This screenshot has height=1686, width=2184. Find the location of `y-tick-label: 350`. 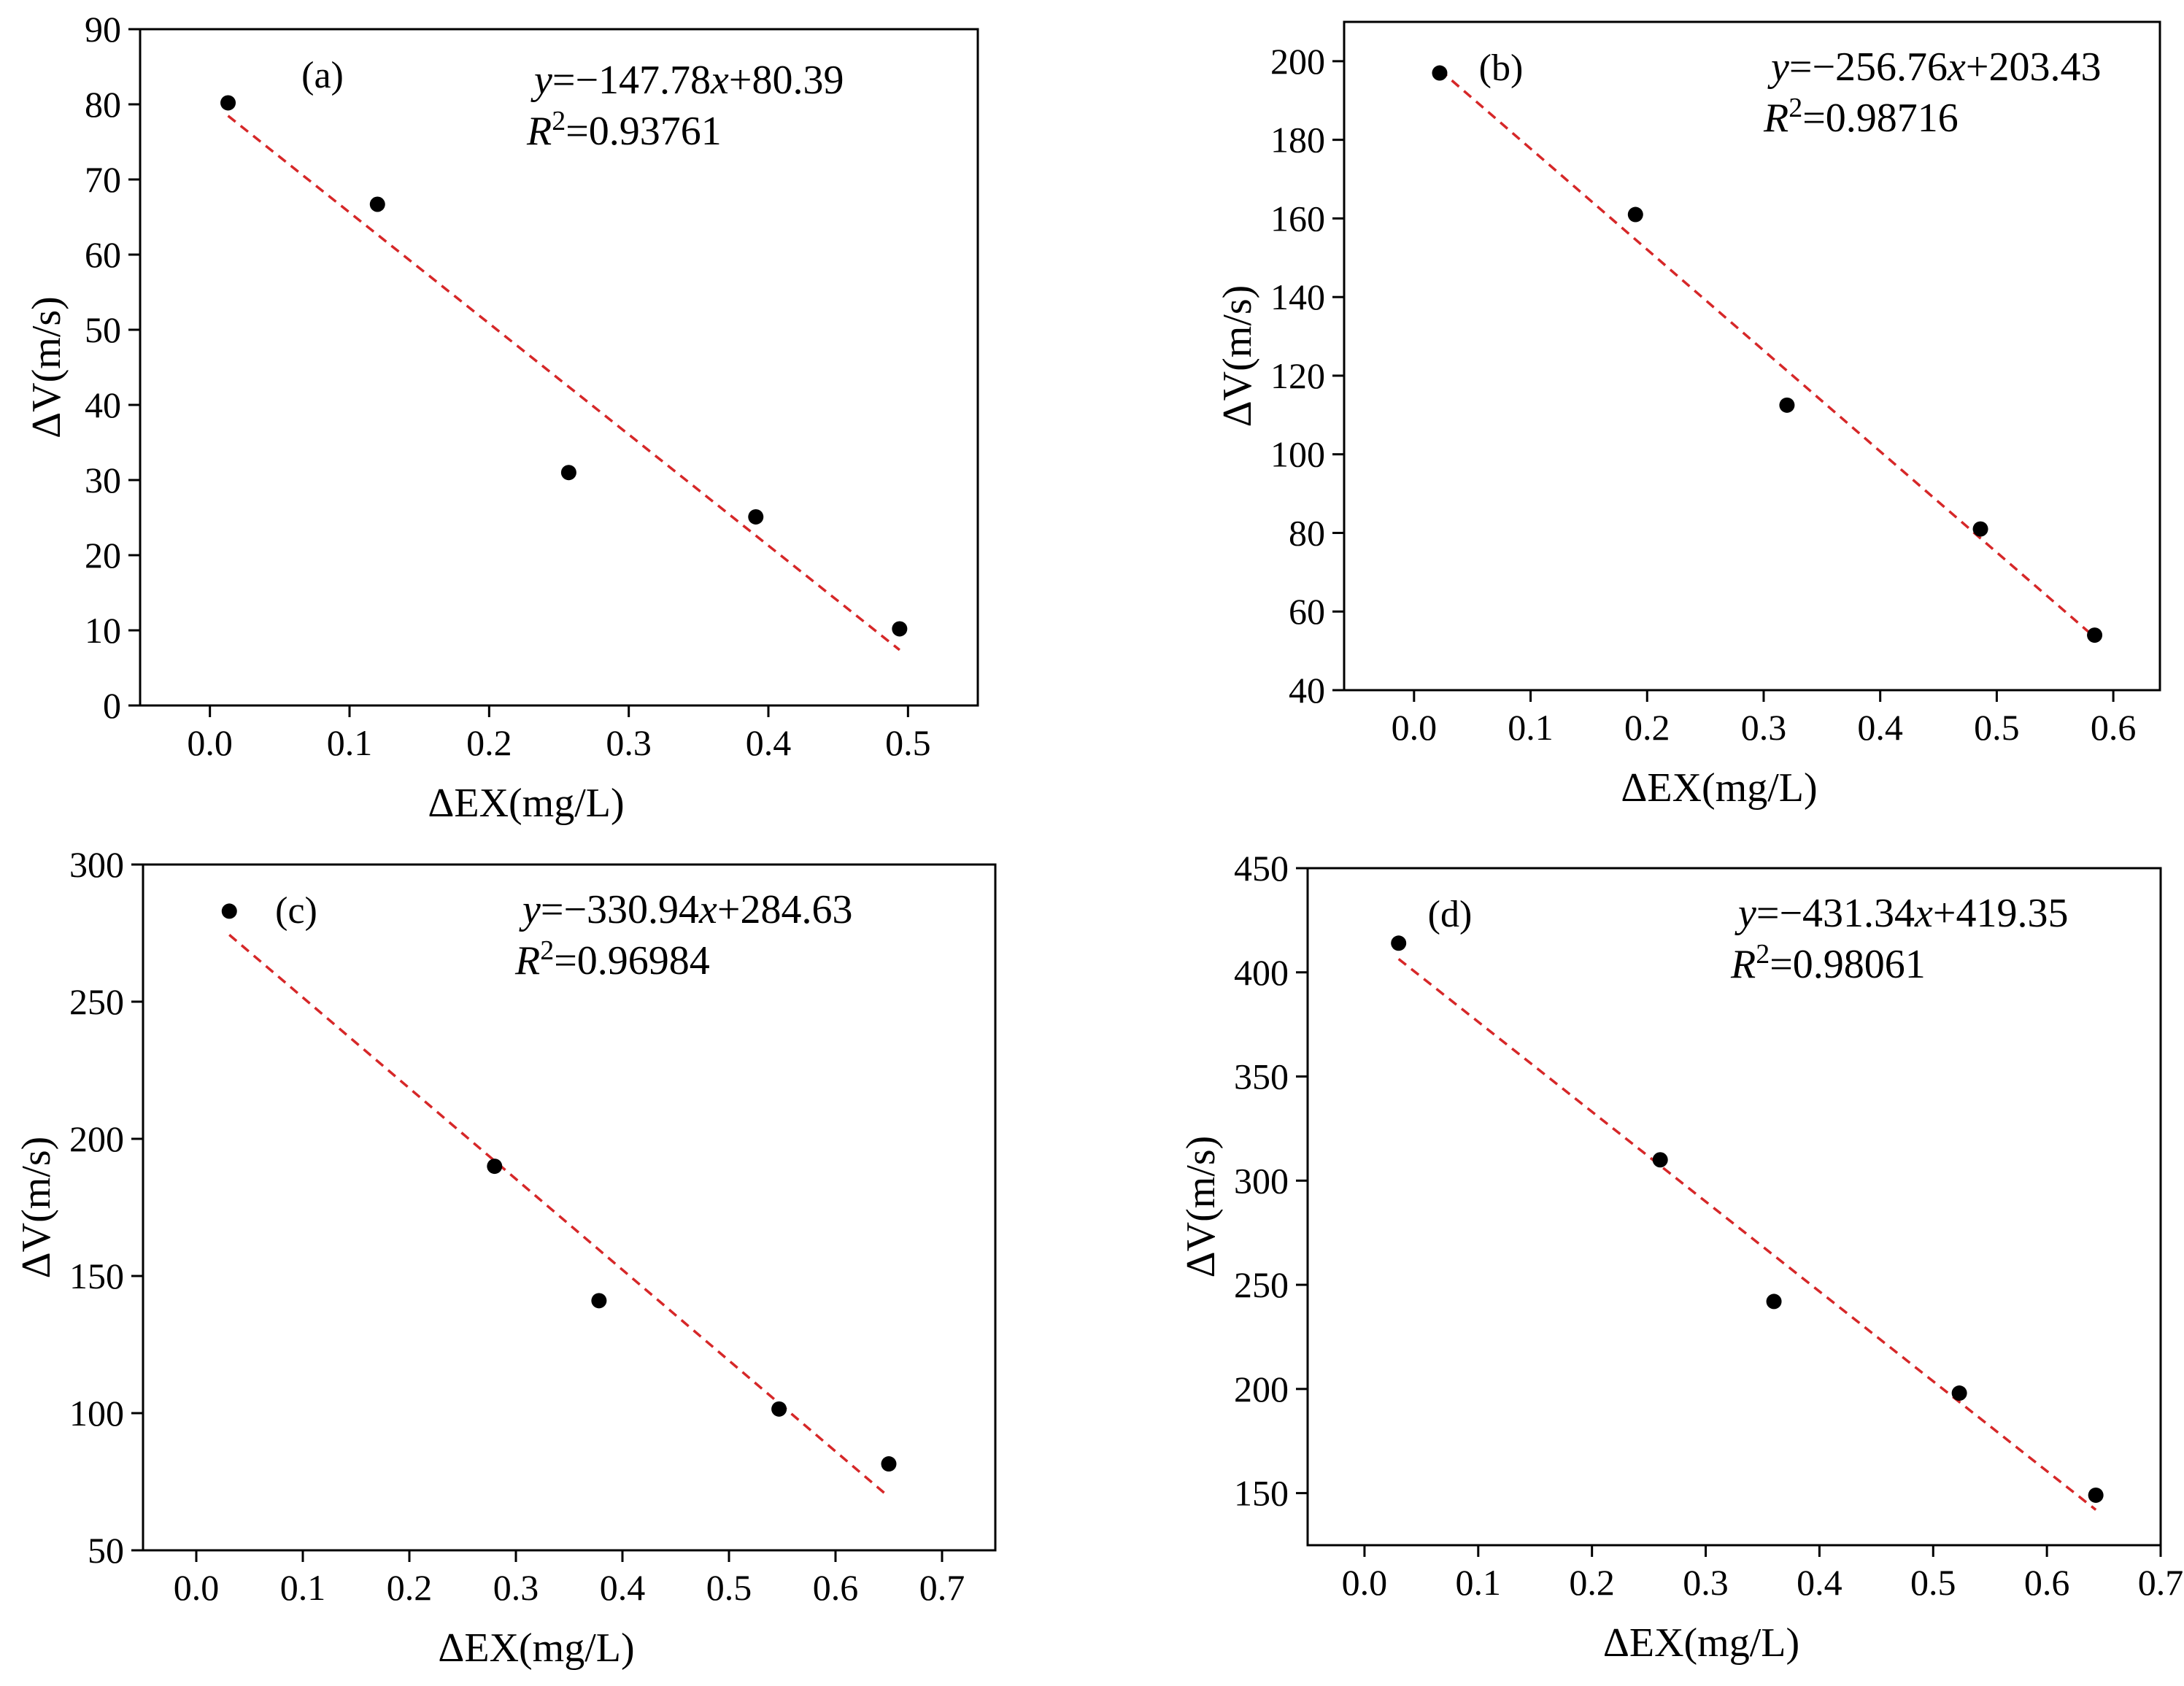

y-tick-label: 350 is located at coordinates (1261, 1076).